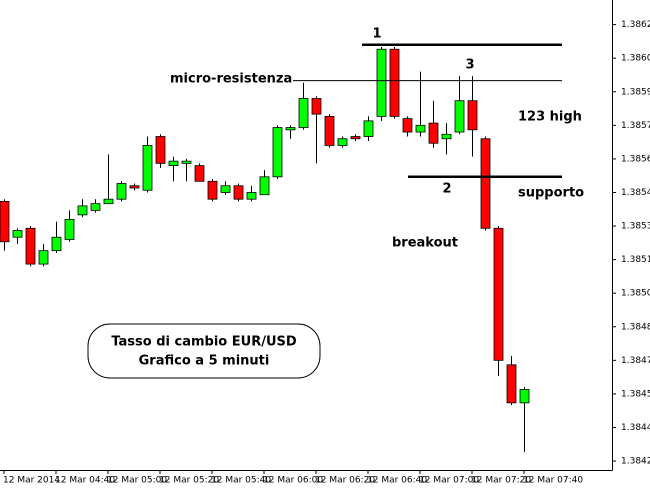 The image size is (650, 488). I want to click on y-tick-label: 1.38440, so click(635, 428).